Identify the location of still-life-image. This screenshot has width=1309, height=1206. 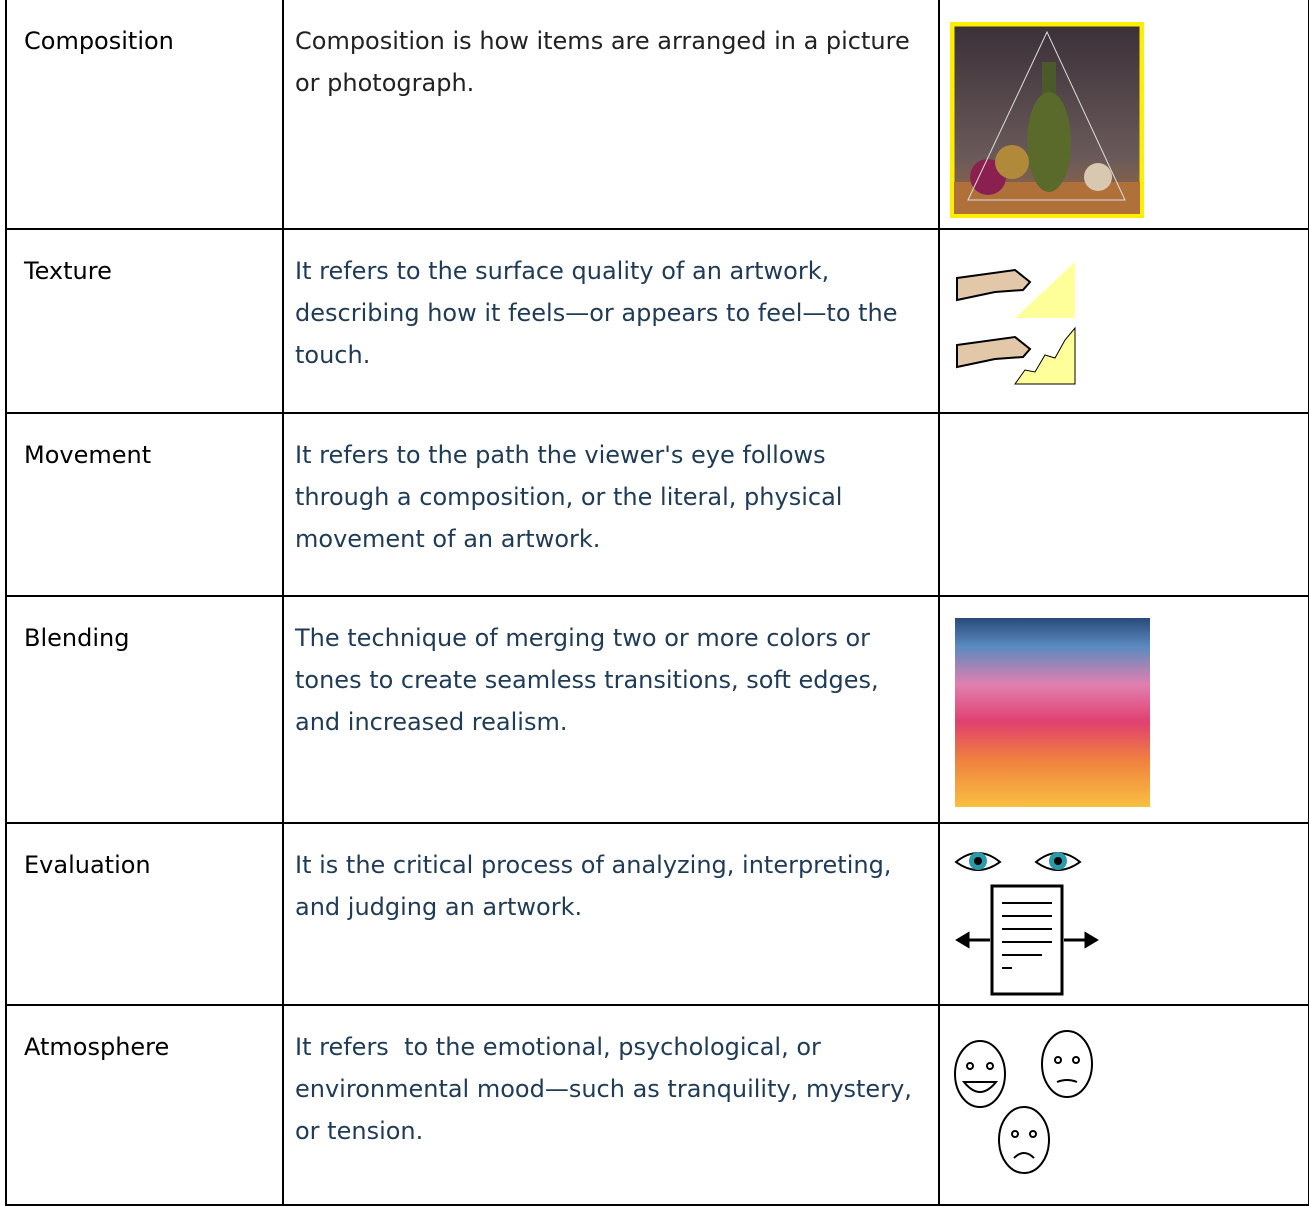
(1047, 120).